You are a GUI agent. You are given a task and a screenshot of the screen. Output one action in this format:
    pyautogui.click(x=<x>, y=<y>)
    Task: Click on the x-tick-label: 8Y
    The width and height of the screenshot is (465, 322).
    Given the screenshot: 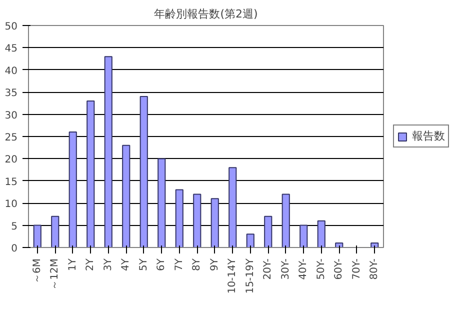 What is the action you would take?
    pyautogui.click(x=197, y=264)
    